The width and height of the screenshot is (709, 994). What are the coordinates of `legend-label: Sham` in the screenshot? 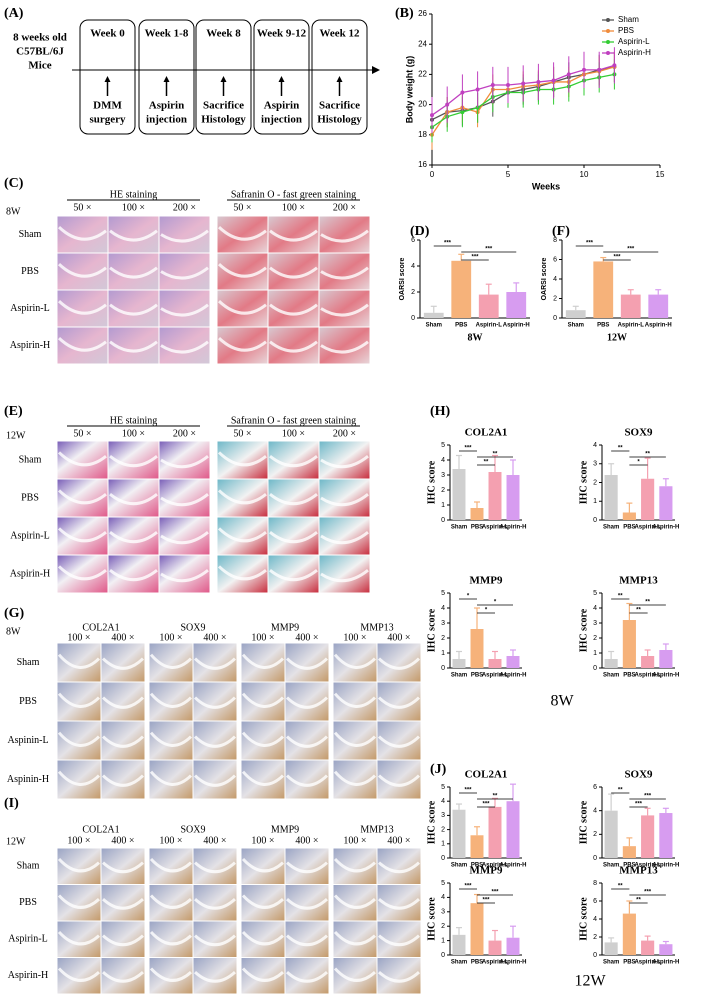 It's located at (628, 19).